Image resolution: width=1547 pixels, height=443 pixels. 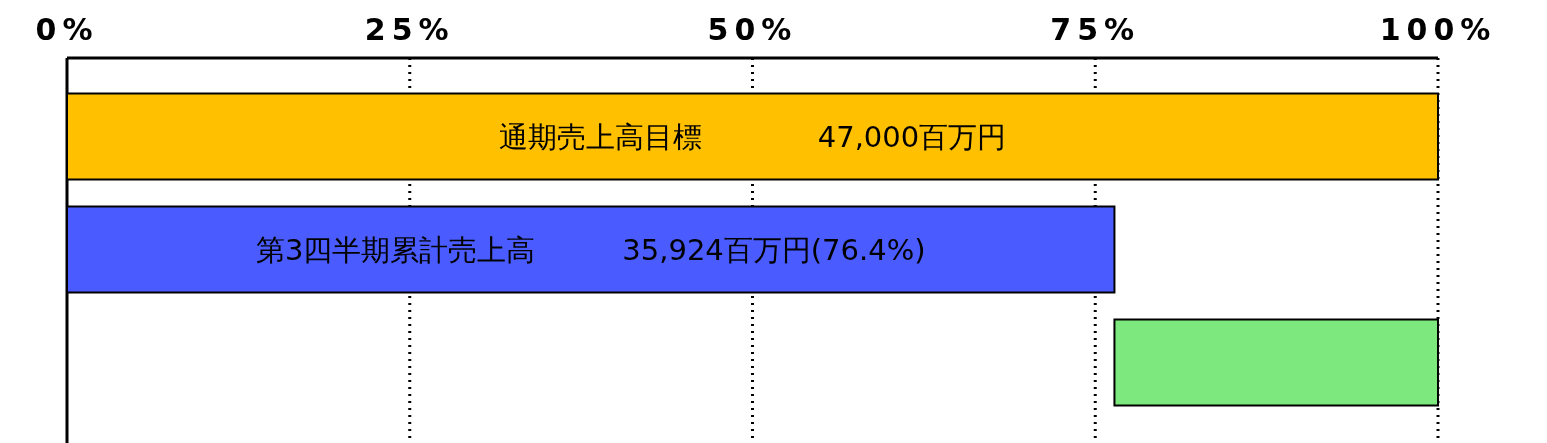 What do you see at coordinates (409, 29) in the screenshot?
I see `x-tick-label: 25%` at bounding box center [409, 29].